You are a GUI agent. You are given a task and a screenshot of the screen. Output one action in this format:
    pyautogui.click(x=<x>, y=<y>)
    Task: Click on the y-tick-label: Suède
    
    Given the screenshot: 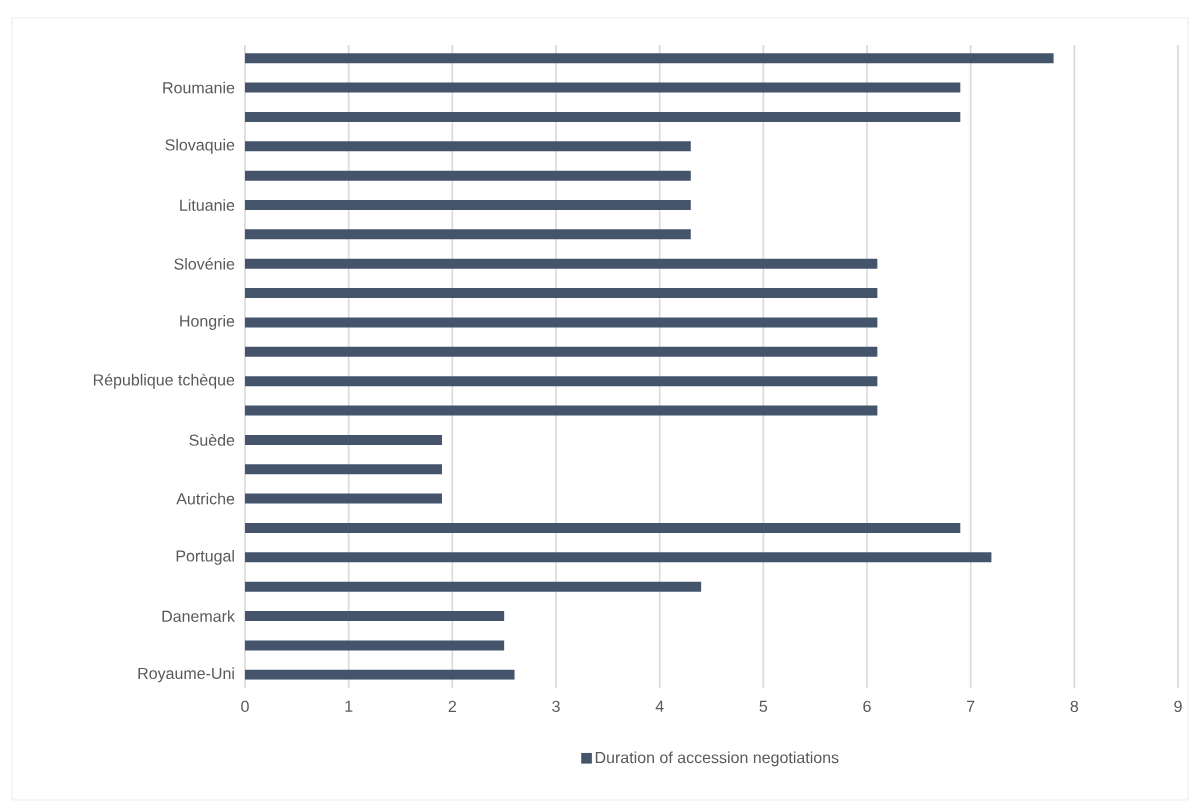 What is the action you would take?
    pyautogui.click(x=212, y=439)
    